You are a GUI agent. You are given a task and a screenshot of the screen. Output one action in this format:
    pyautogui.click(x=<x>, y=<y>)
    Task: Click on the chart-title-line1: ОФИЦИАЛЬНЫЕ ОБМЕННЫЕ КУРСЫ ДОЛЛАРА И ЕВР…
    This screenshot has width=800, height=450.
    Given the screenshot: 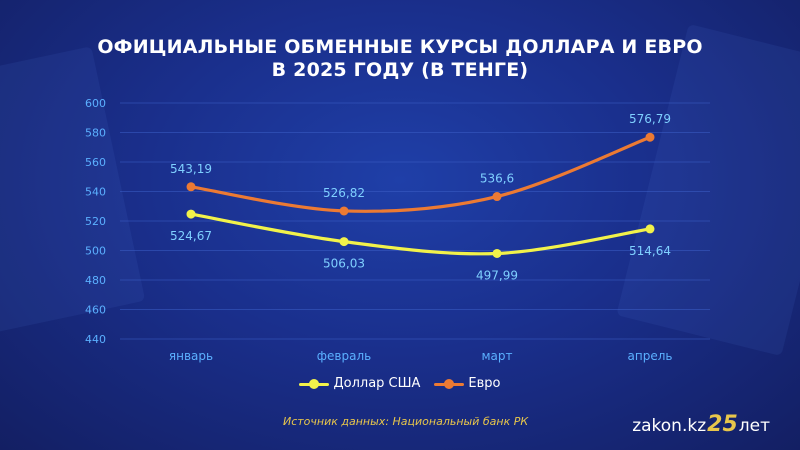 What is the action you would take?
    pyautogui.click(x=400, y=47)
    